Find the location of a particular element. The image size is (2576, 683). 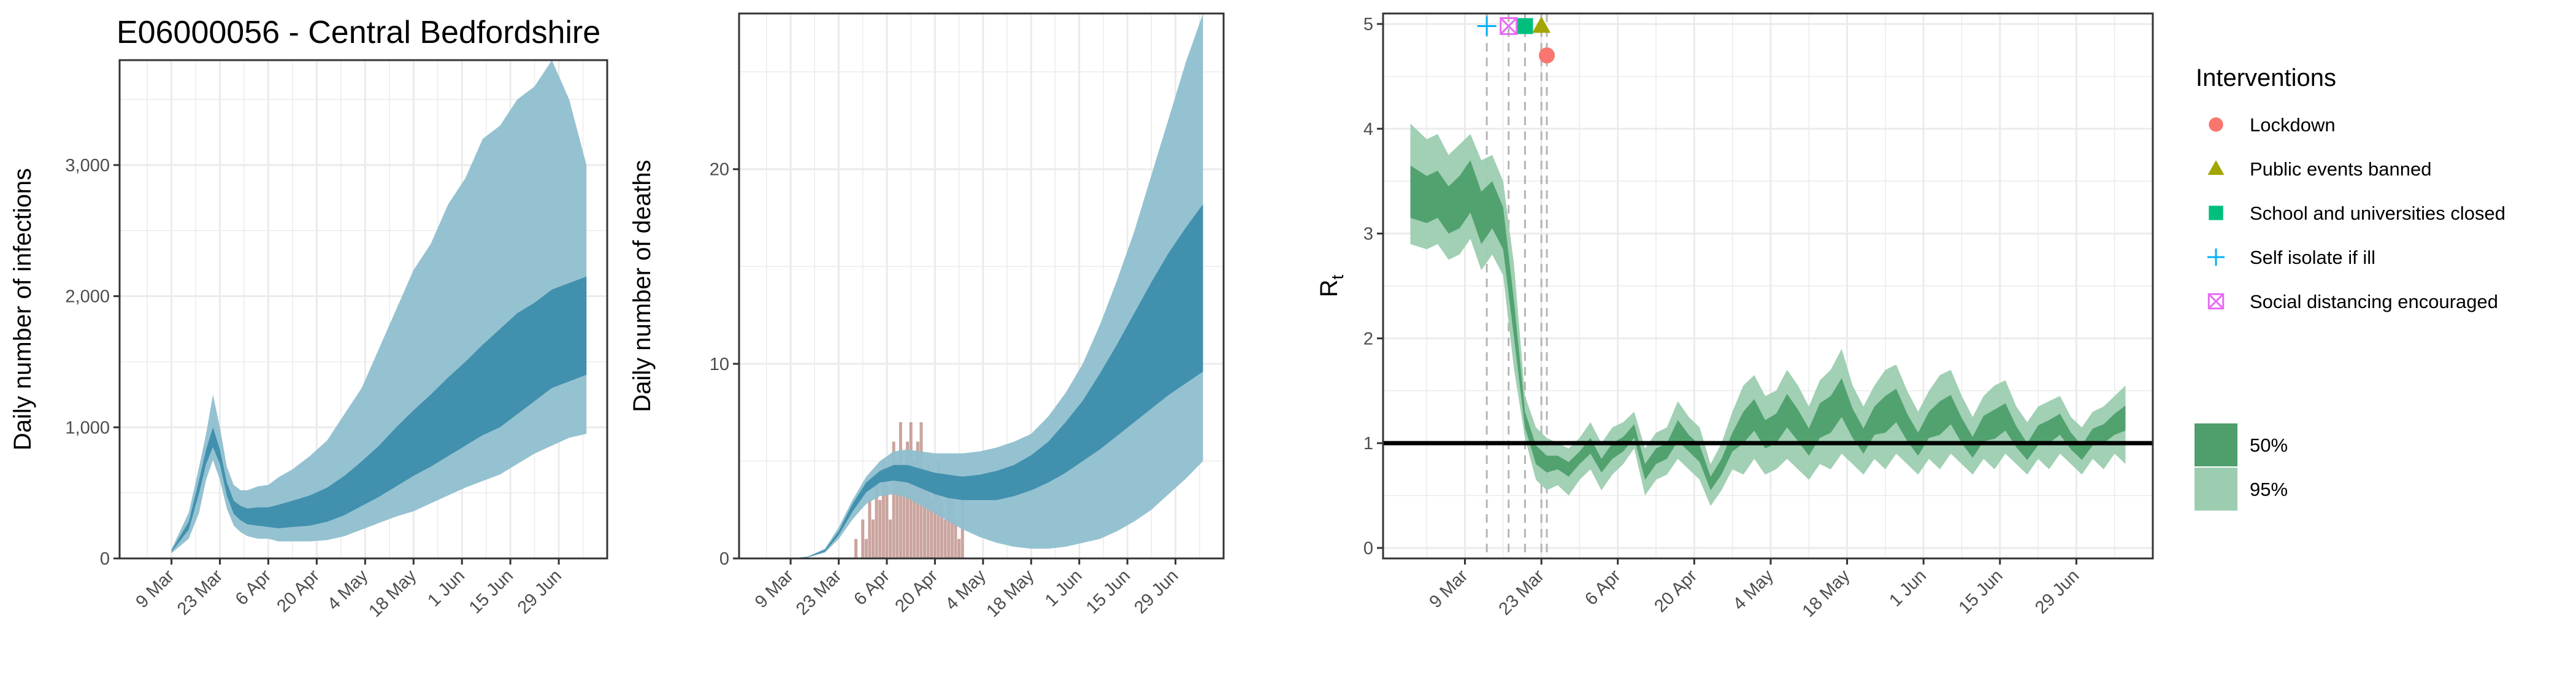

plot-title: E06000056 - Central Bedfordshire is located at coordinates (358, 32).